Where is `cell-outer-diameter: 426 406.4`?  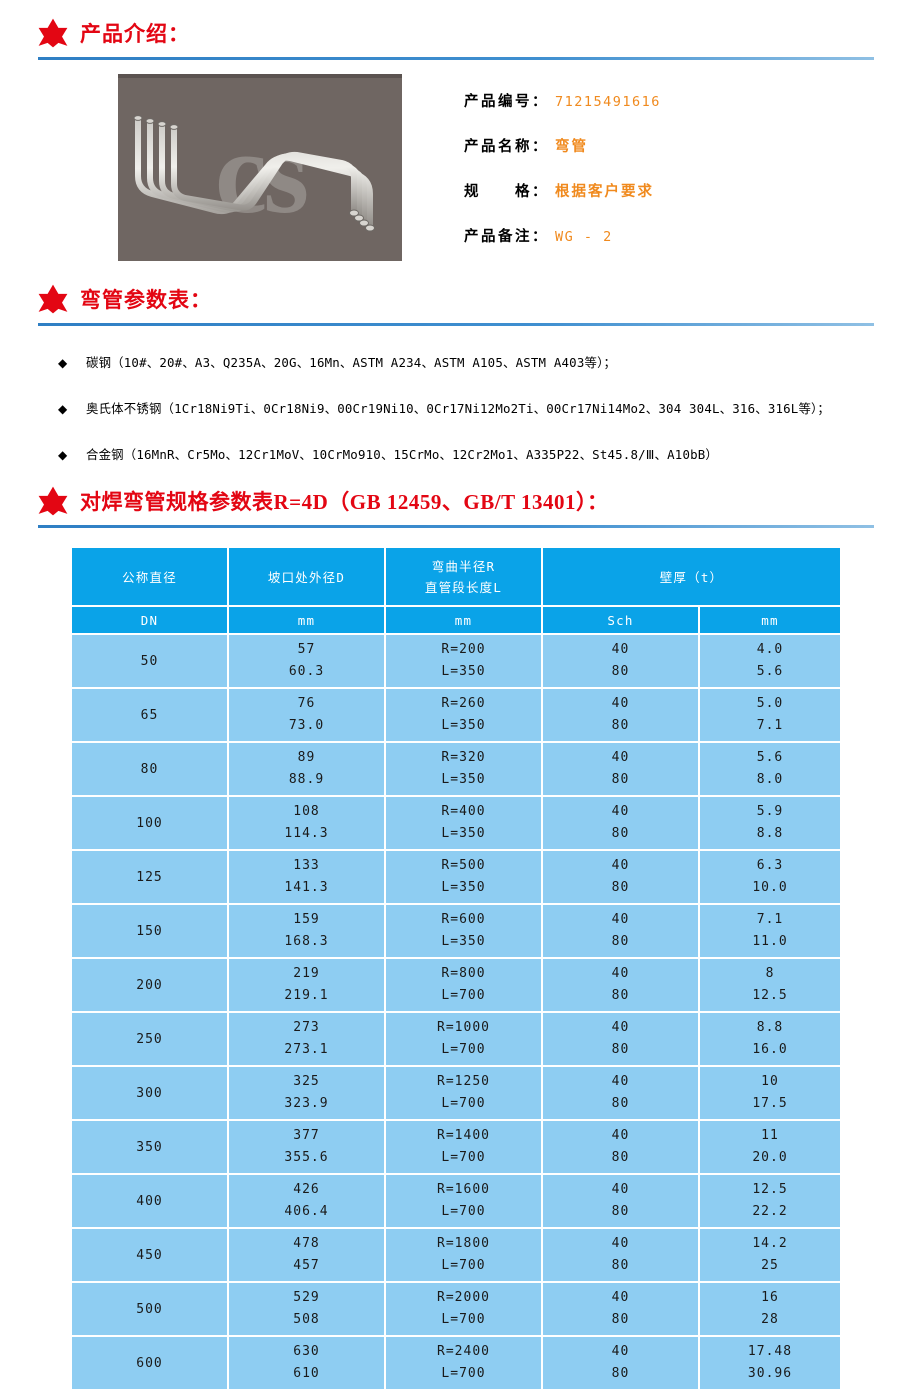
cell-outer-diameter: 426 406.4 is located at coordinates (306, 1201).